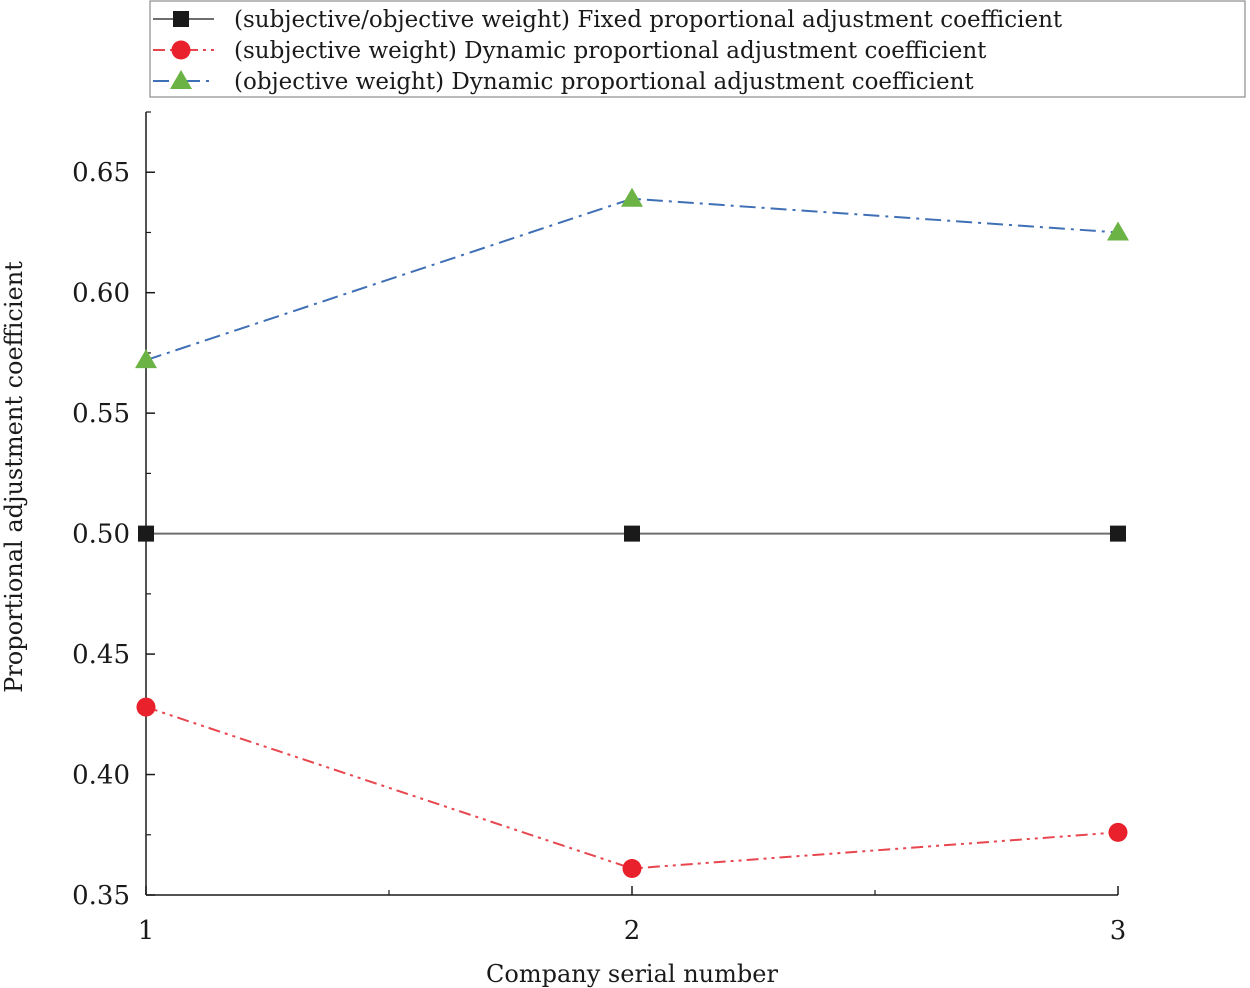 This screenshot has width=1250, height=988. I want to click on x-tick-label: 1, so click(146, 931).